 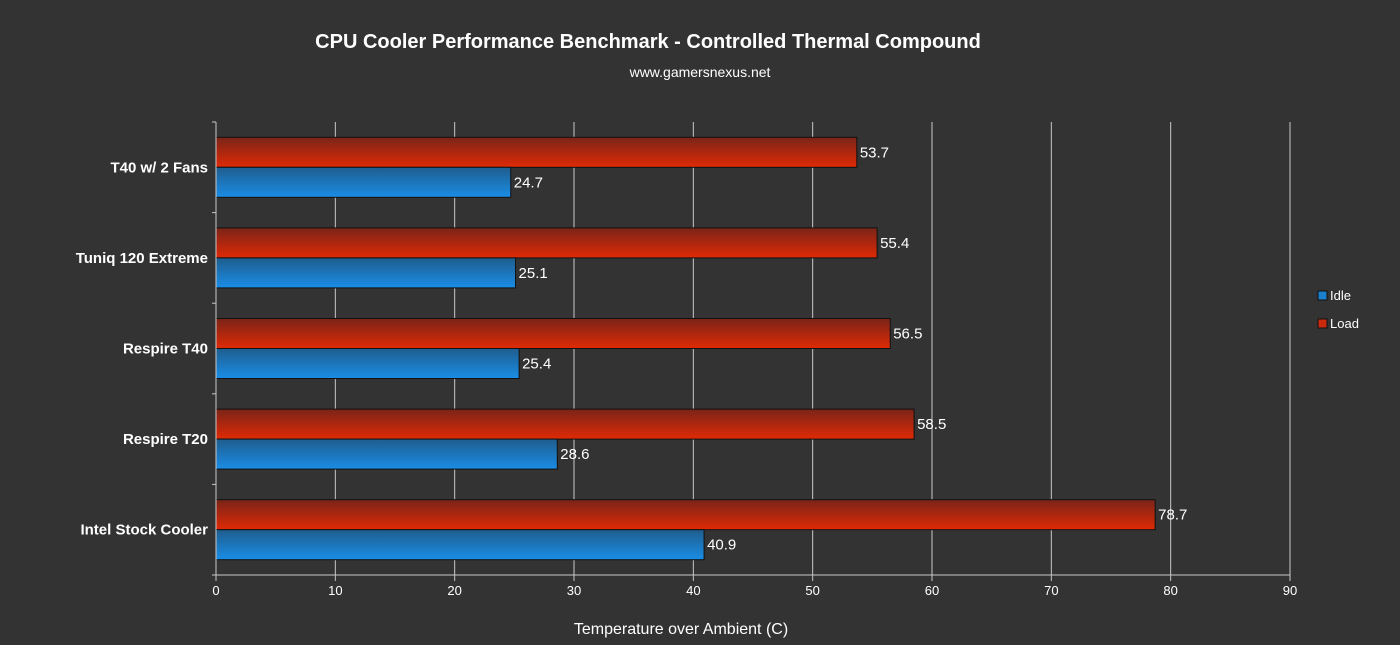 I want to click on x-tick-label: 50, so click(x=812, y=590).